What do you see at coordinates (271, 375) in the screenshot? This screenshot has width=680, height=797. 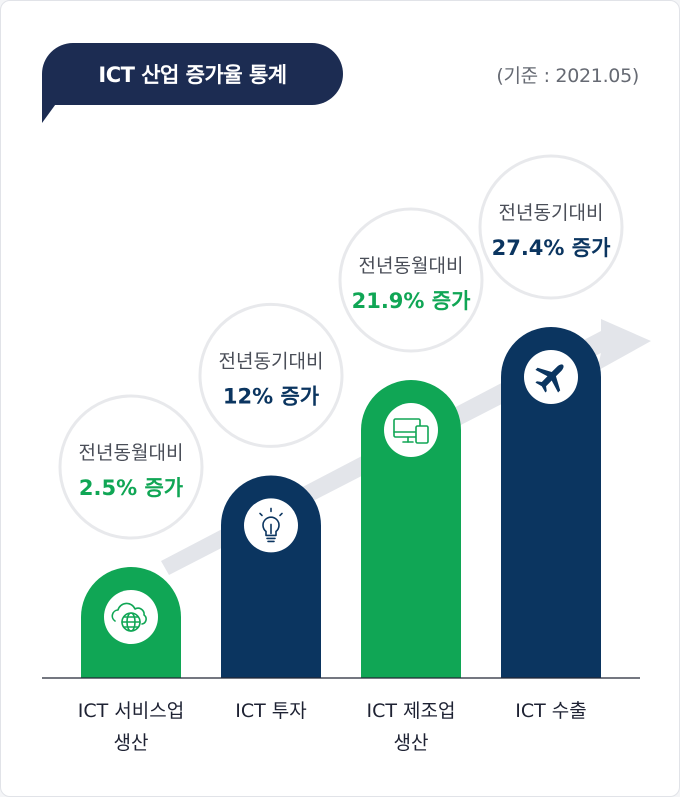 I see `annotation-bubble-2: 전년동기대비 12% 증가` at bounding box center [271, 375].